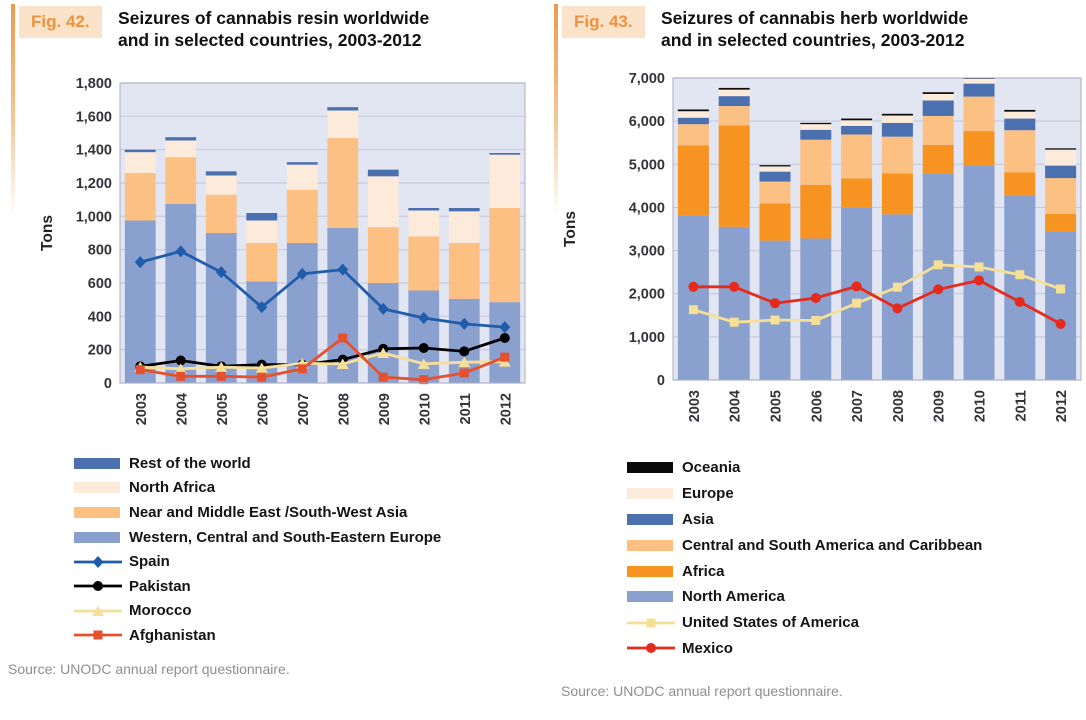  Describe the element at coordinates (172, 635) in the screenshot. I see `legend-label: Afghanistan` at that location.